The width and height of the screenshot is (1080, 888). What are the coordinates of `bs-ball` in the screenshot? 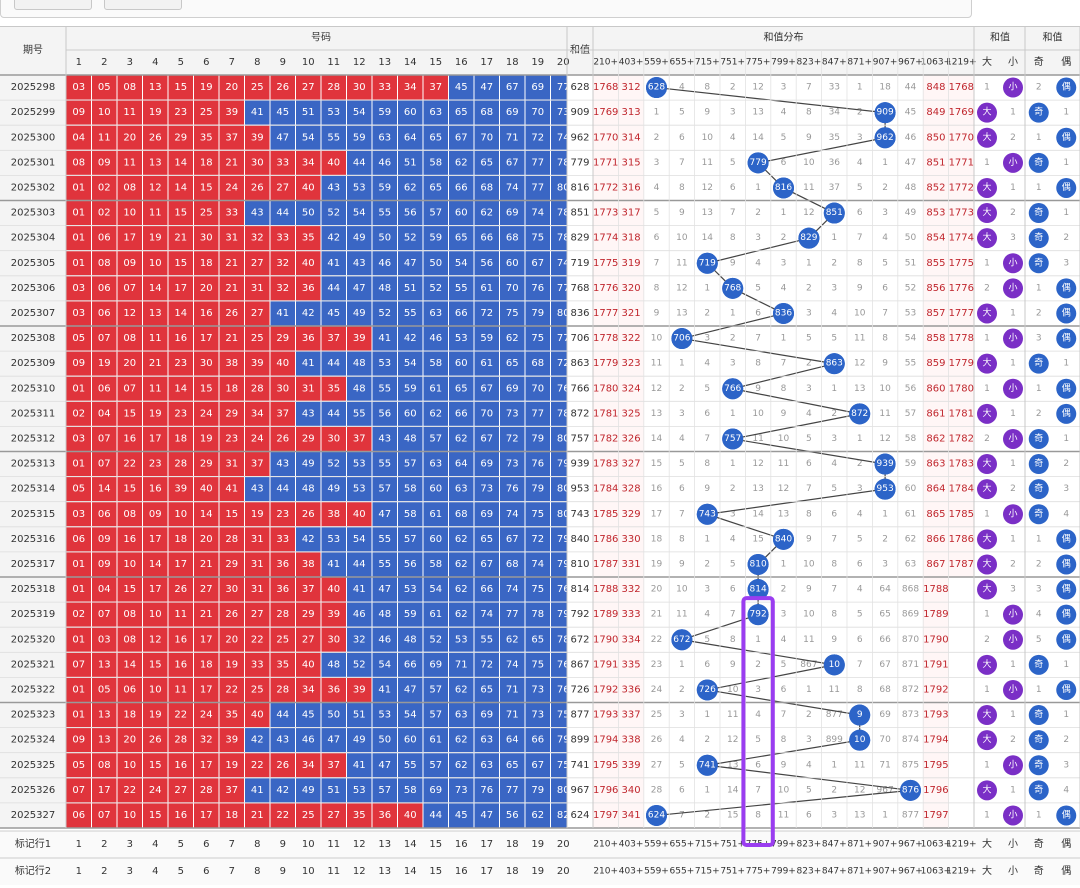 It's located at (987, 238).